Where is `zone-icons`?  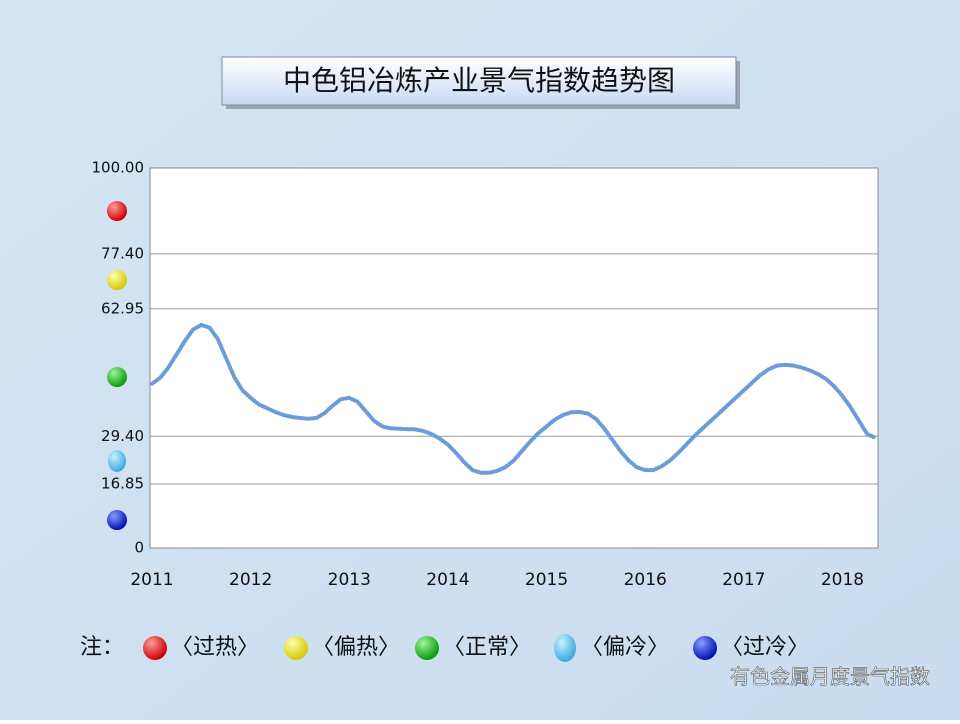 zone-icons is located at coordinates (117, 365).